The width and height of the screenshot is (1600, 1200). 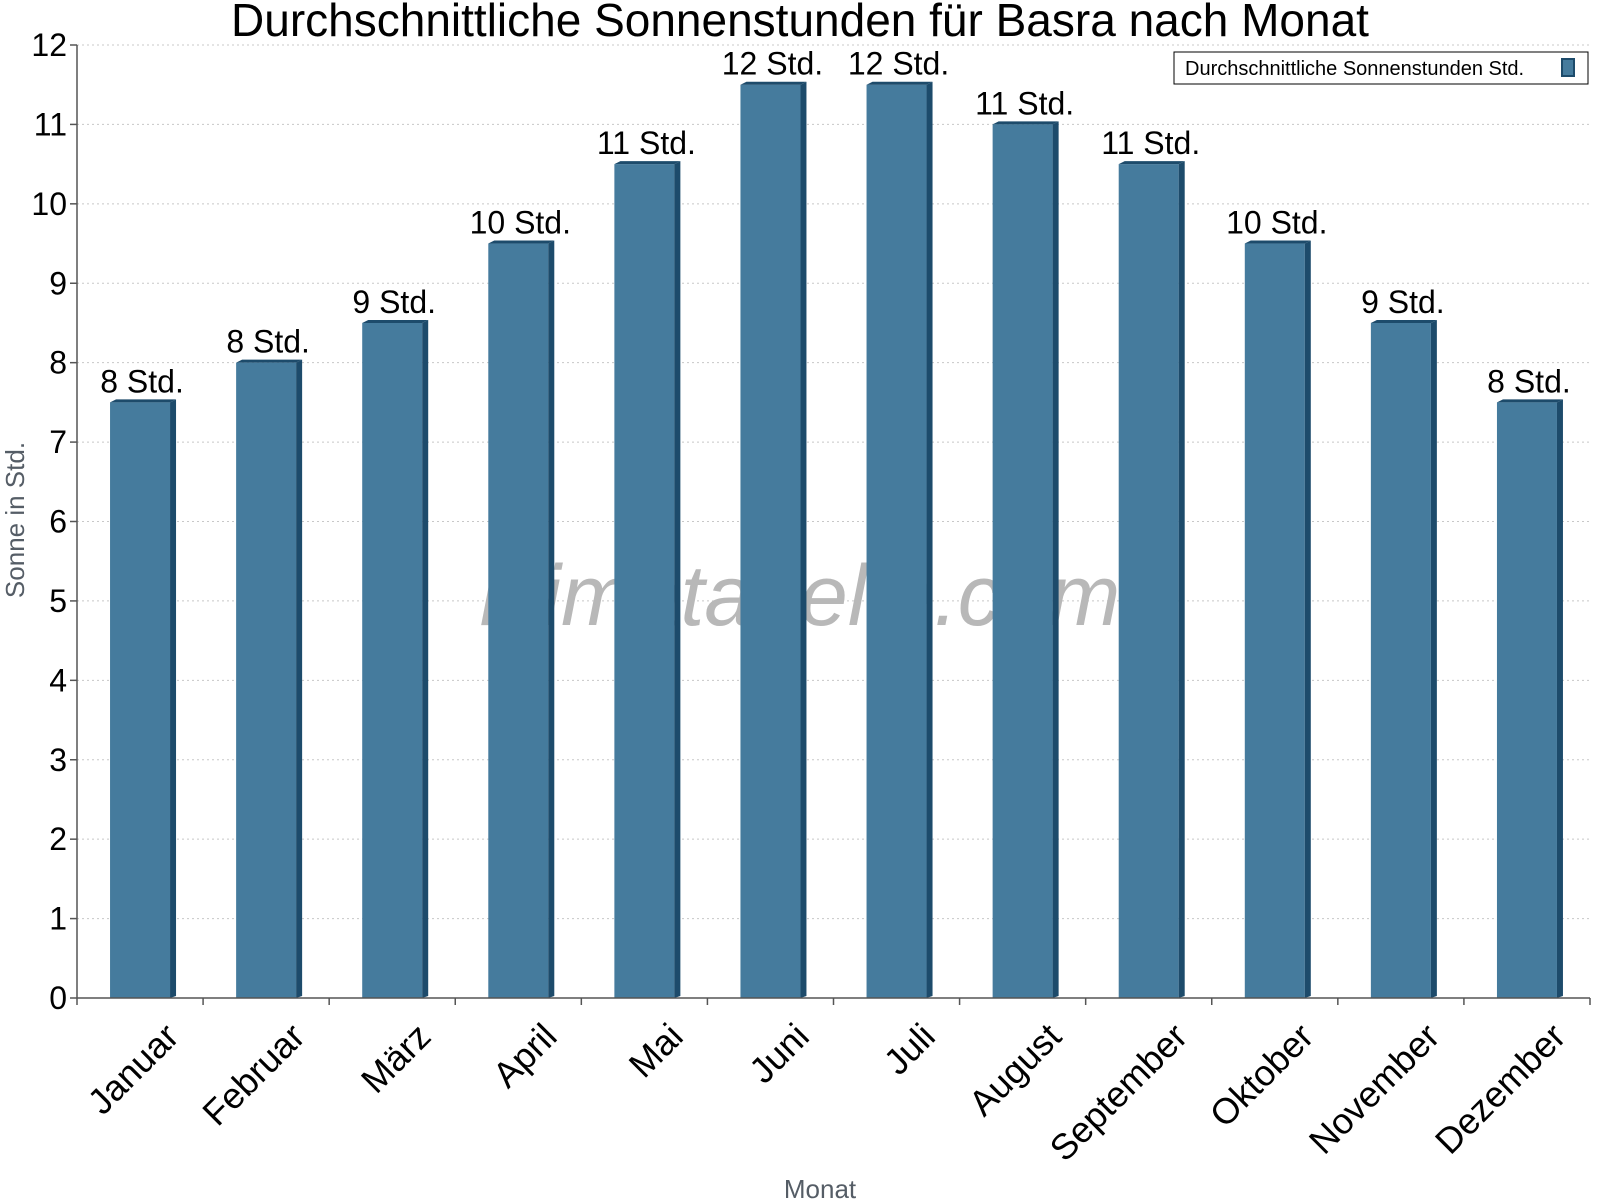 I want to click on y-tick-label: 2, so click(x=58, y=839).